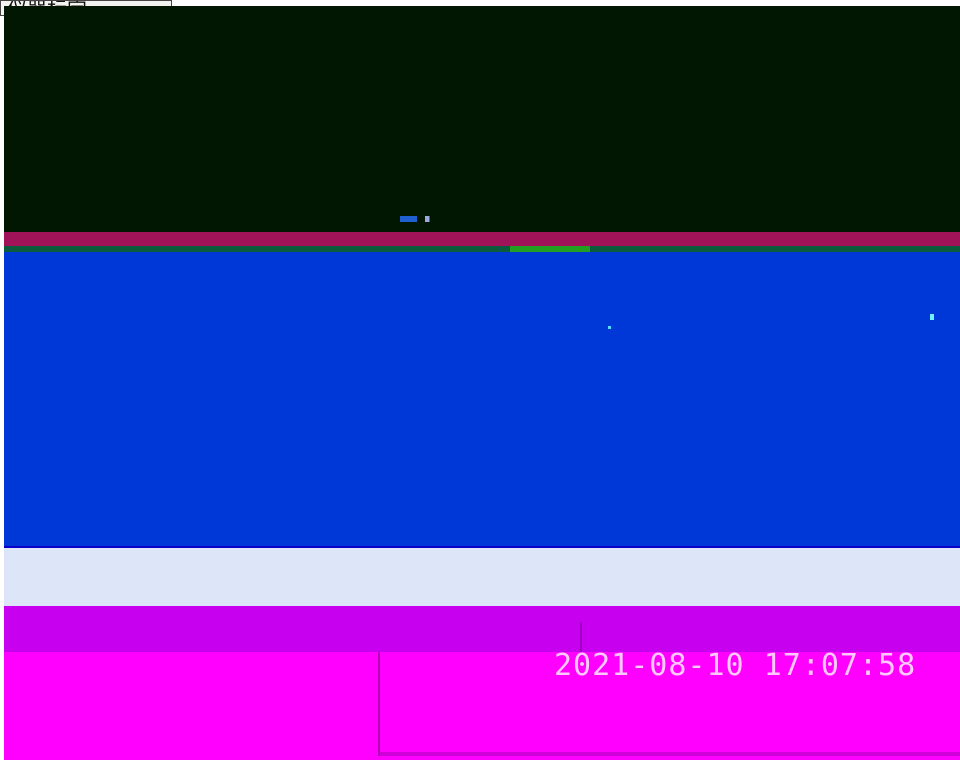  I want to click on footer-header-left, so click(294, 614).